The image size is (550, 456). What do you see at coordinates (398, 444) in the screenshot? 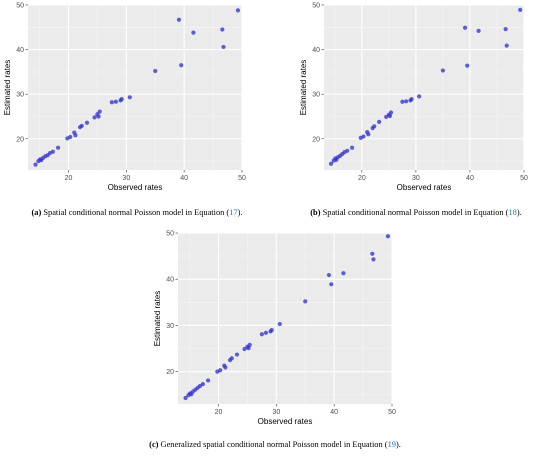
I see `caption-c-end: ).` at bounding box center [398, 444].